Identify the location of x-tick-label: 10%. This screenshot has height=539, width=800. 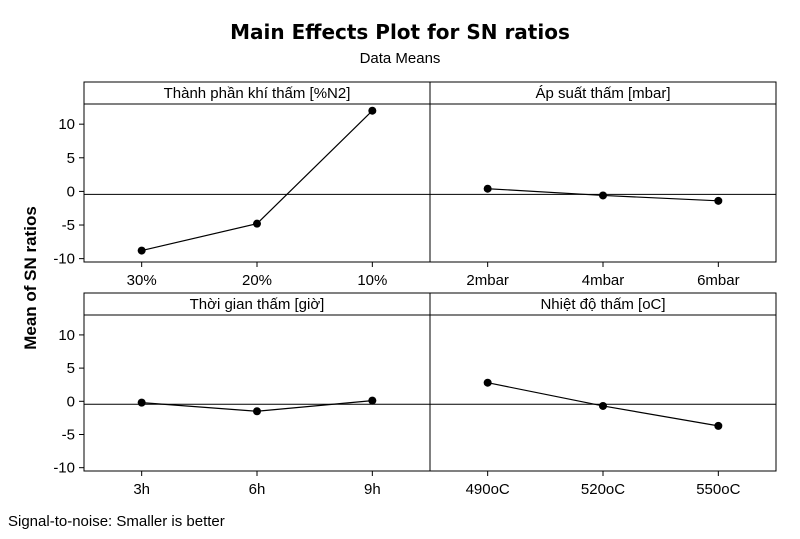
(372, 280).